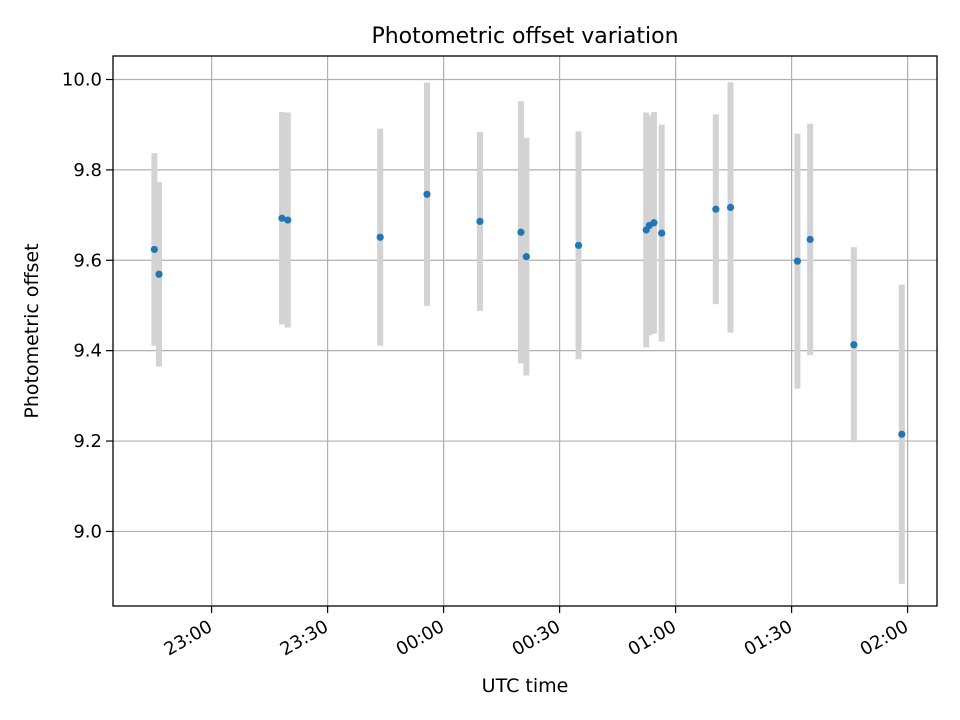 The image size is (960, 720). What do you see at coordinates (525, 686) in the screenshot?
I see `x-axis-label: UTC time` at bounding box center [525, 686].